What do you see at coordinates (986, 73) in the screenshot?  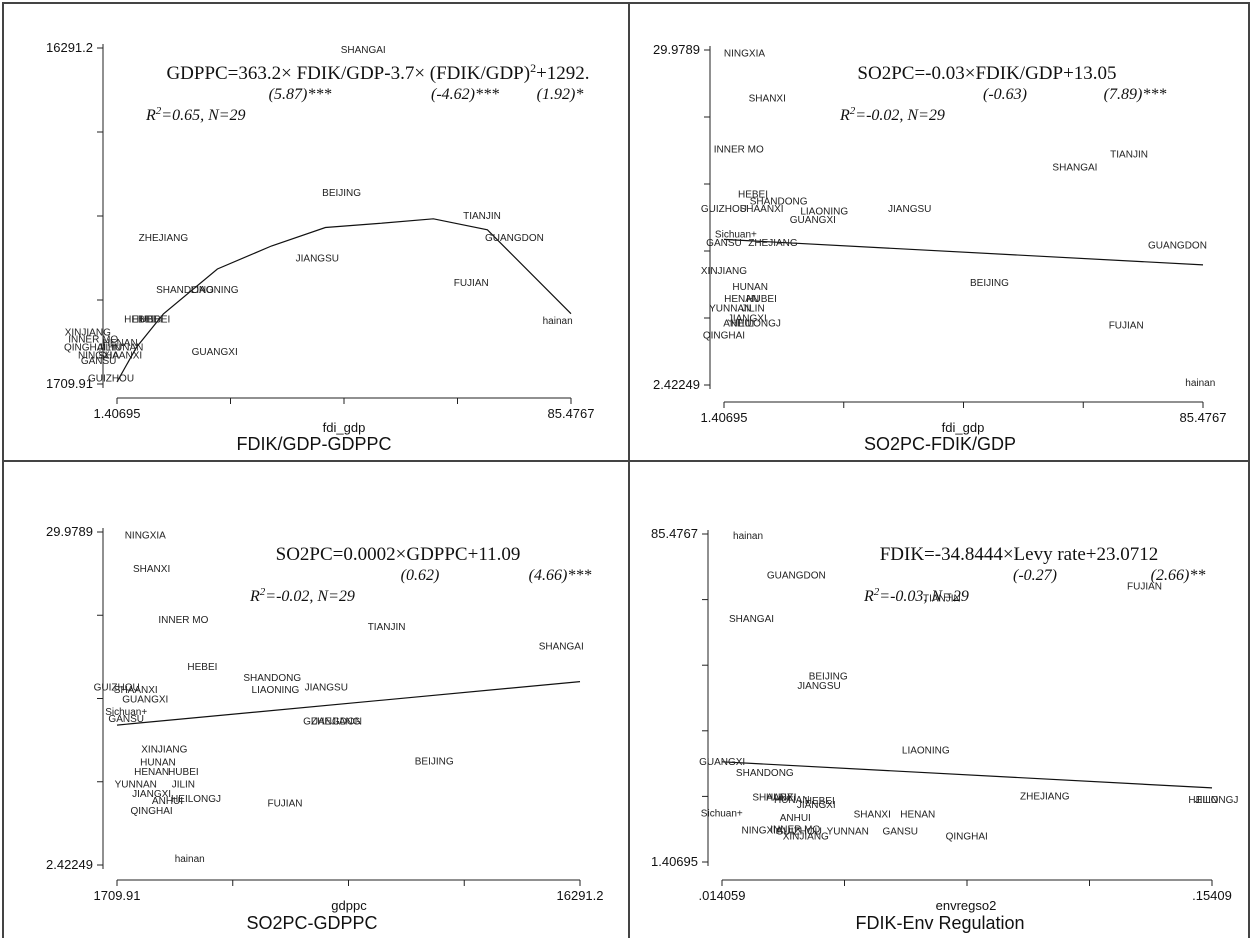 I see `regression-equation: SO2PC=-0.03×FDIK/GDP+13.05` at bounding box center [986, 73].